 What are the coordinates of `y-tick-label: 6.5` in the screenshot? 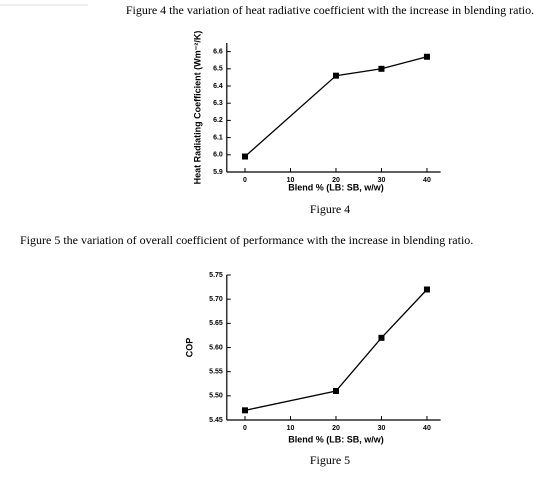 It's located at (218, 69).